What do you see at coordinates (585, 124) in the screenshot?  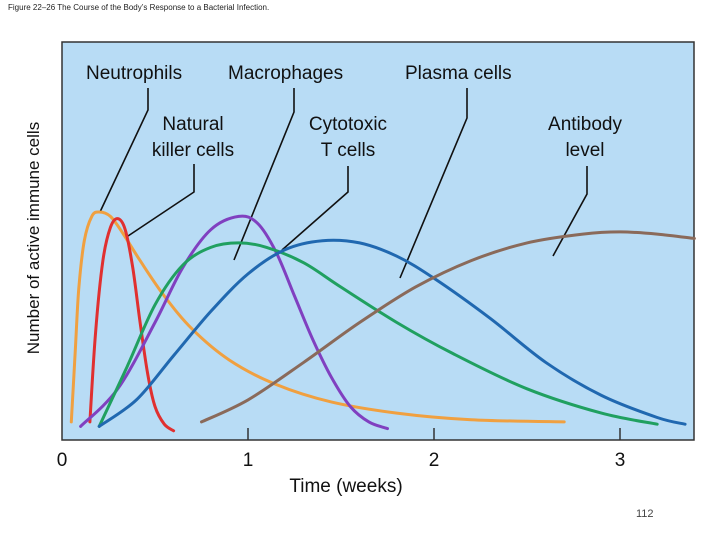 I see `ab-line-1: Antibody` at bounding box center [585, 124].